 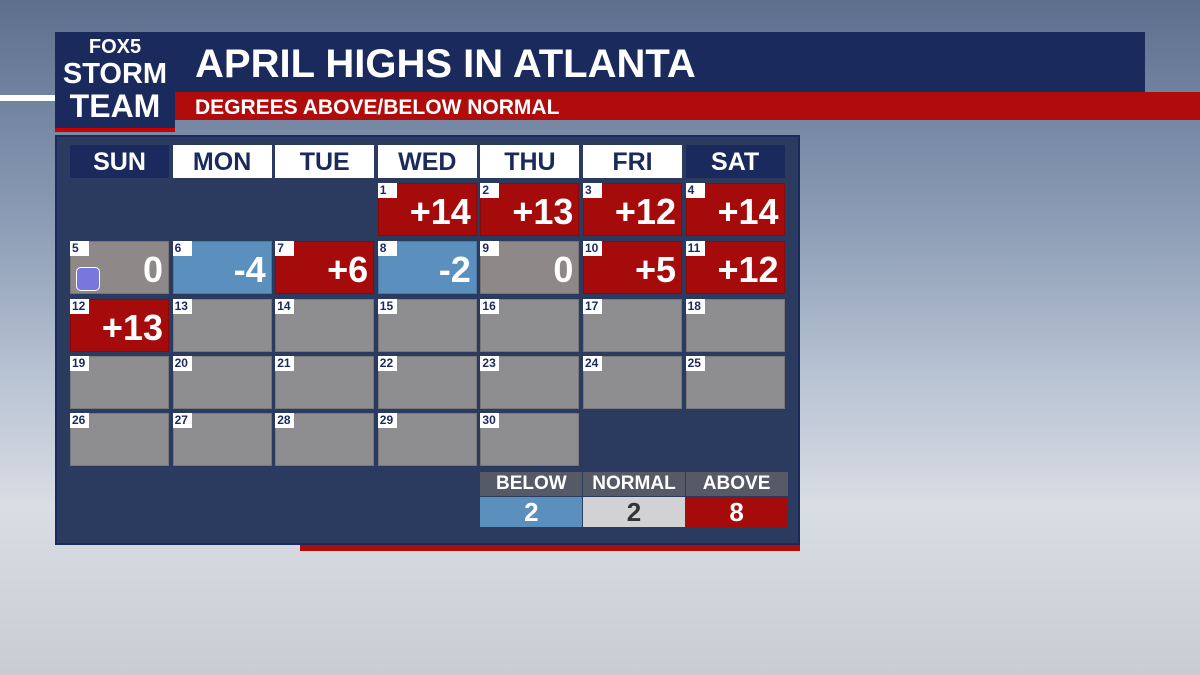 What do you see at coordinates (222, 382) in the screenshot?
I see `day-cell: 20` at bounding box center [222, 382].